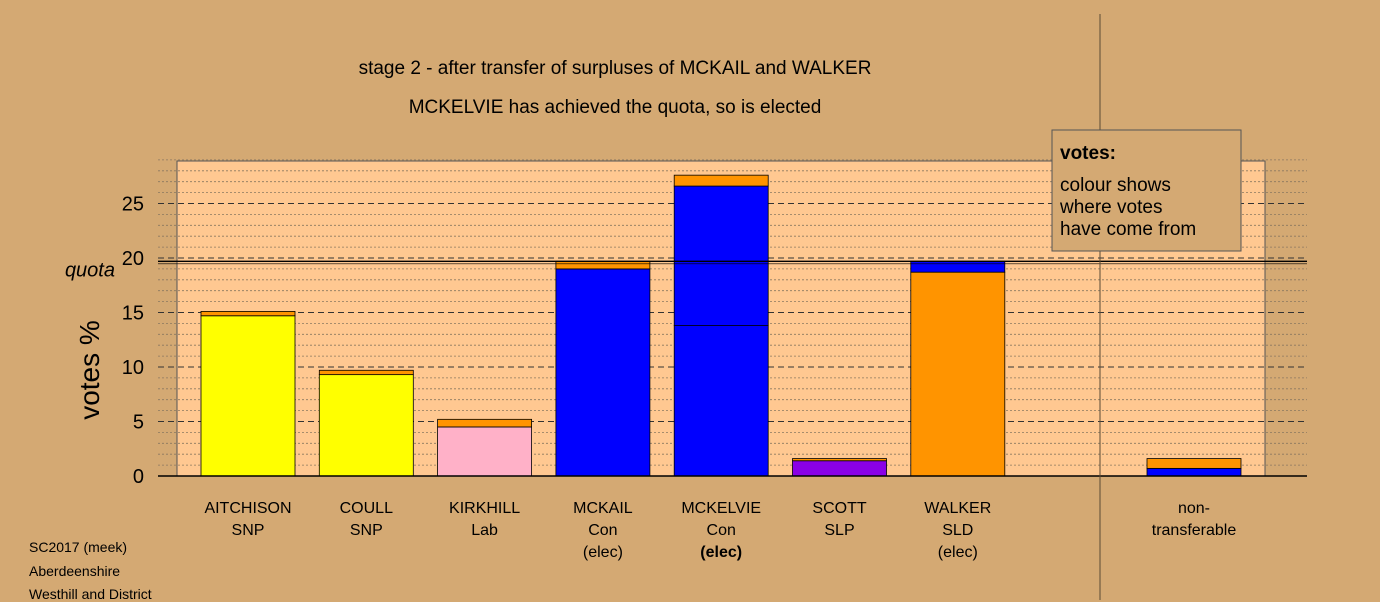  Describe the element at coordinates (133, 205) in the screenshot. I see `y-tick-label: 25` at that location.